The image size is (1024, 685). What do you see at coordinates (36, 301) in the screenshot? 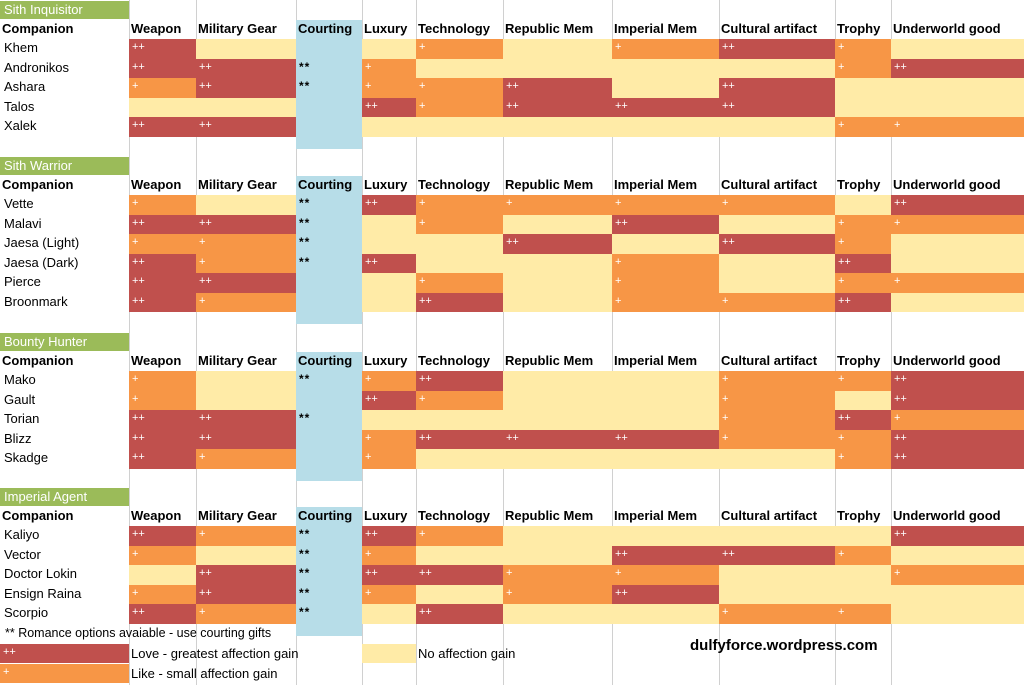
I see `companion-name: Broonmark` at bounding box center [36, 301].